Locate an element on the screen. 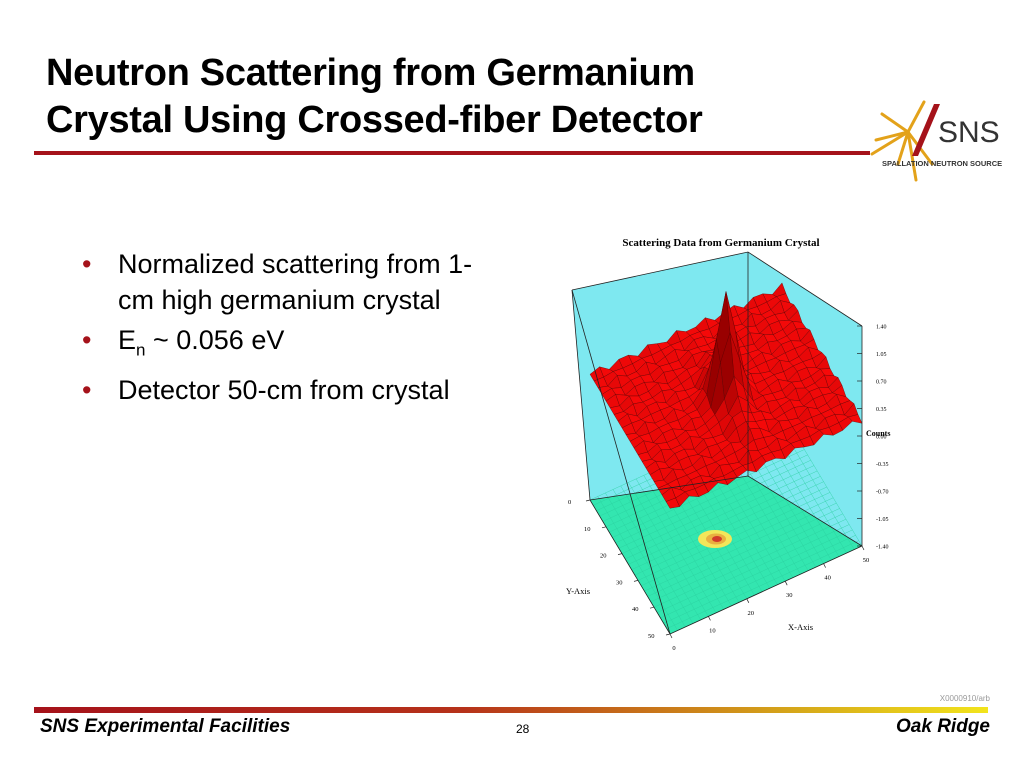  logo-subtext: SPALLATION NEUTRON SOURCE is located at coordinates (942, 163).